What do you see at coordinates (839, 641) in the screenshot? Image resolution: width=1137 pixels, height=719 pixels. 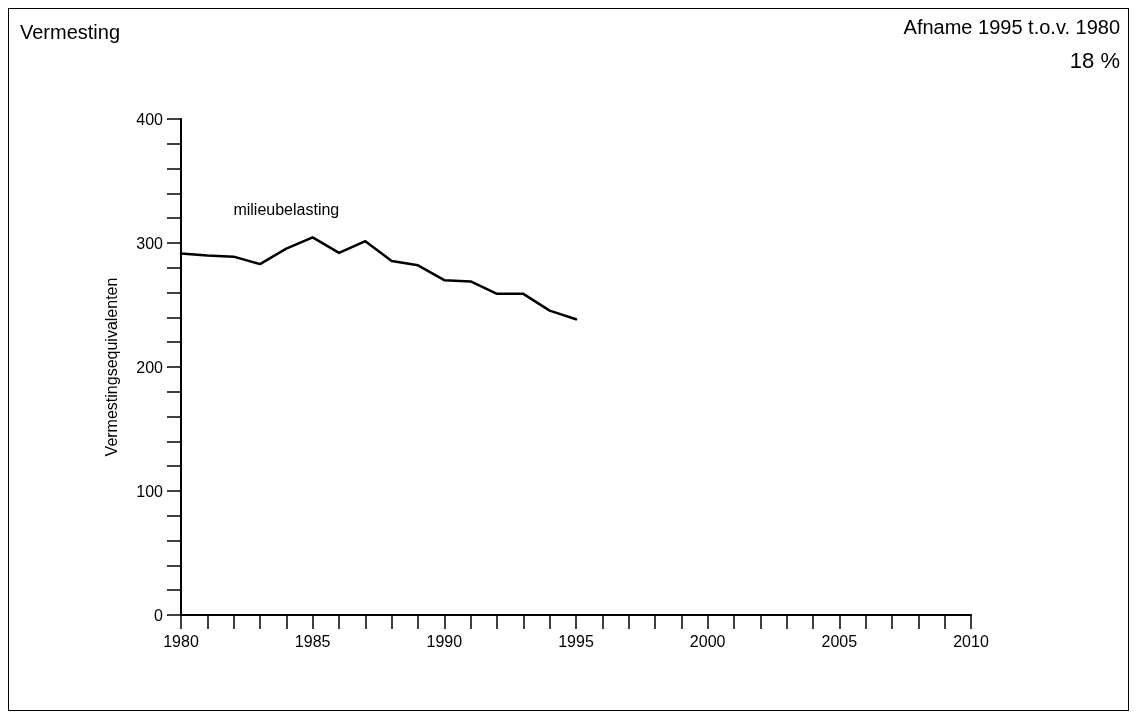 I see `x-tick-label: 2005` at bounding box center [839, 641].